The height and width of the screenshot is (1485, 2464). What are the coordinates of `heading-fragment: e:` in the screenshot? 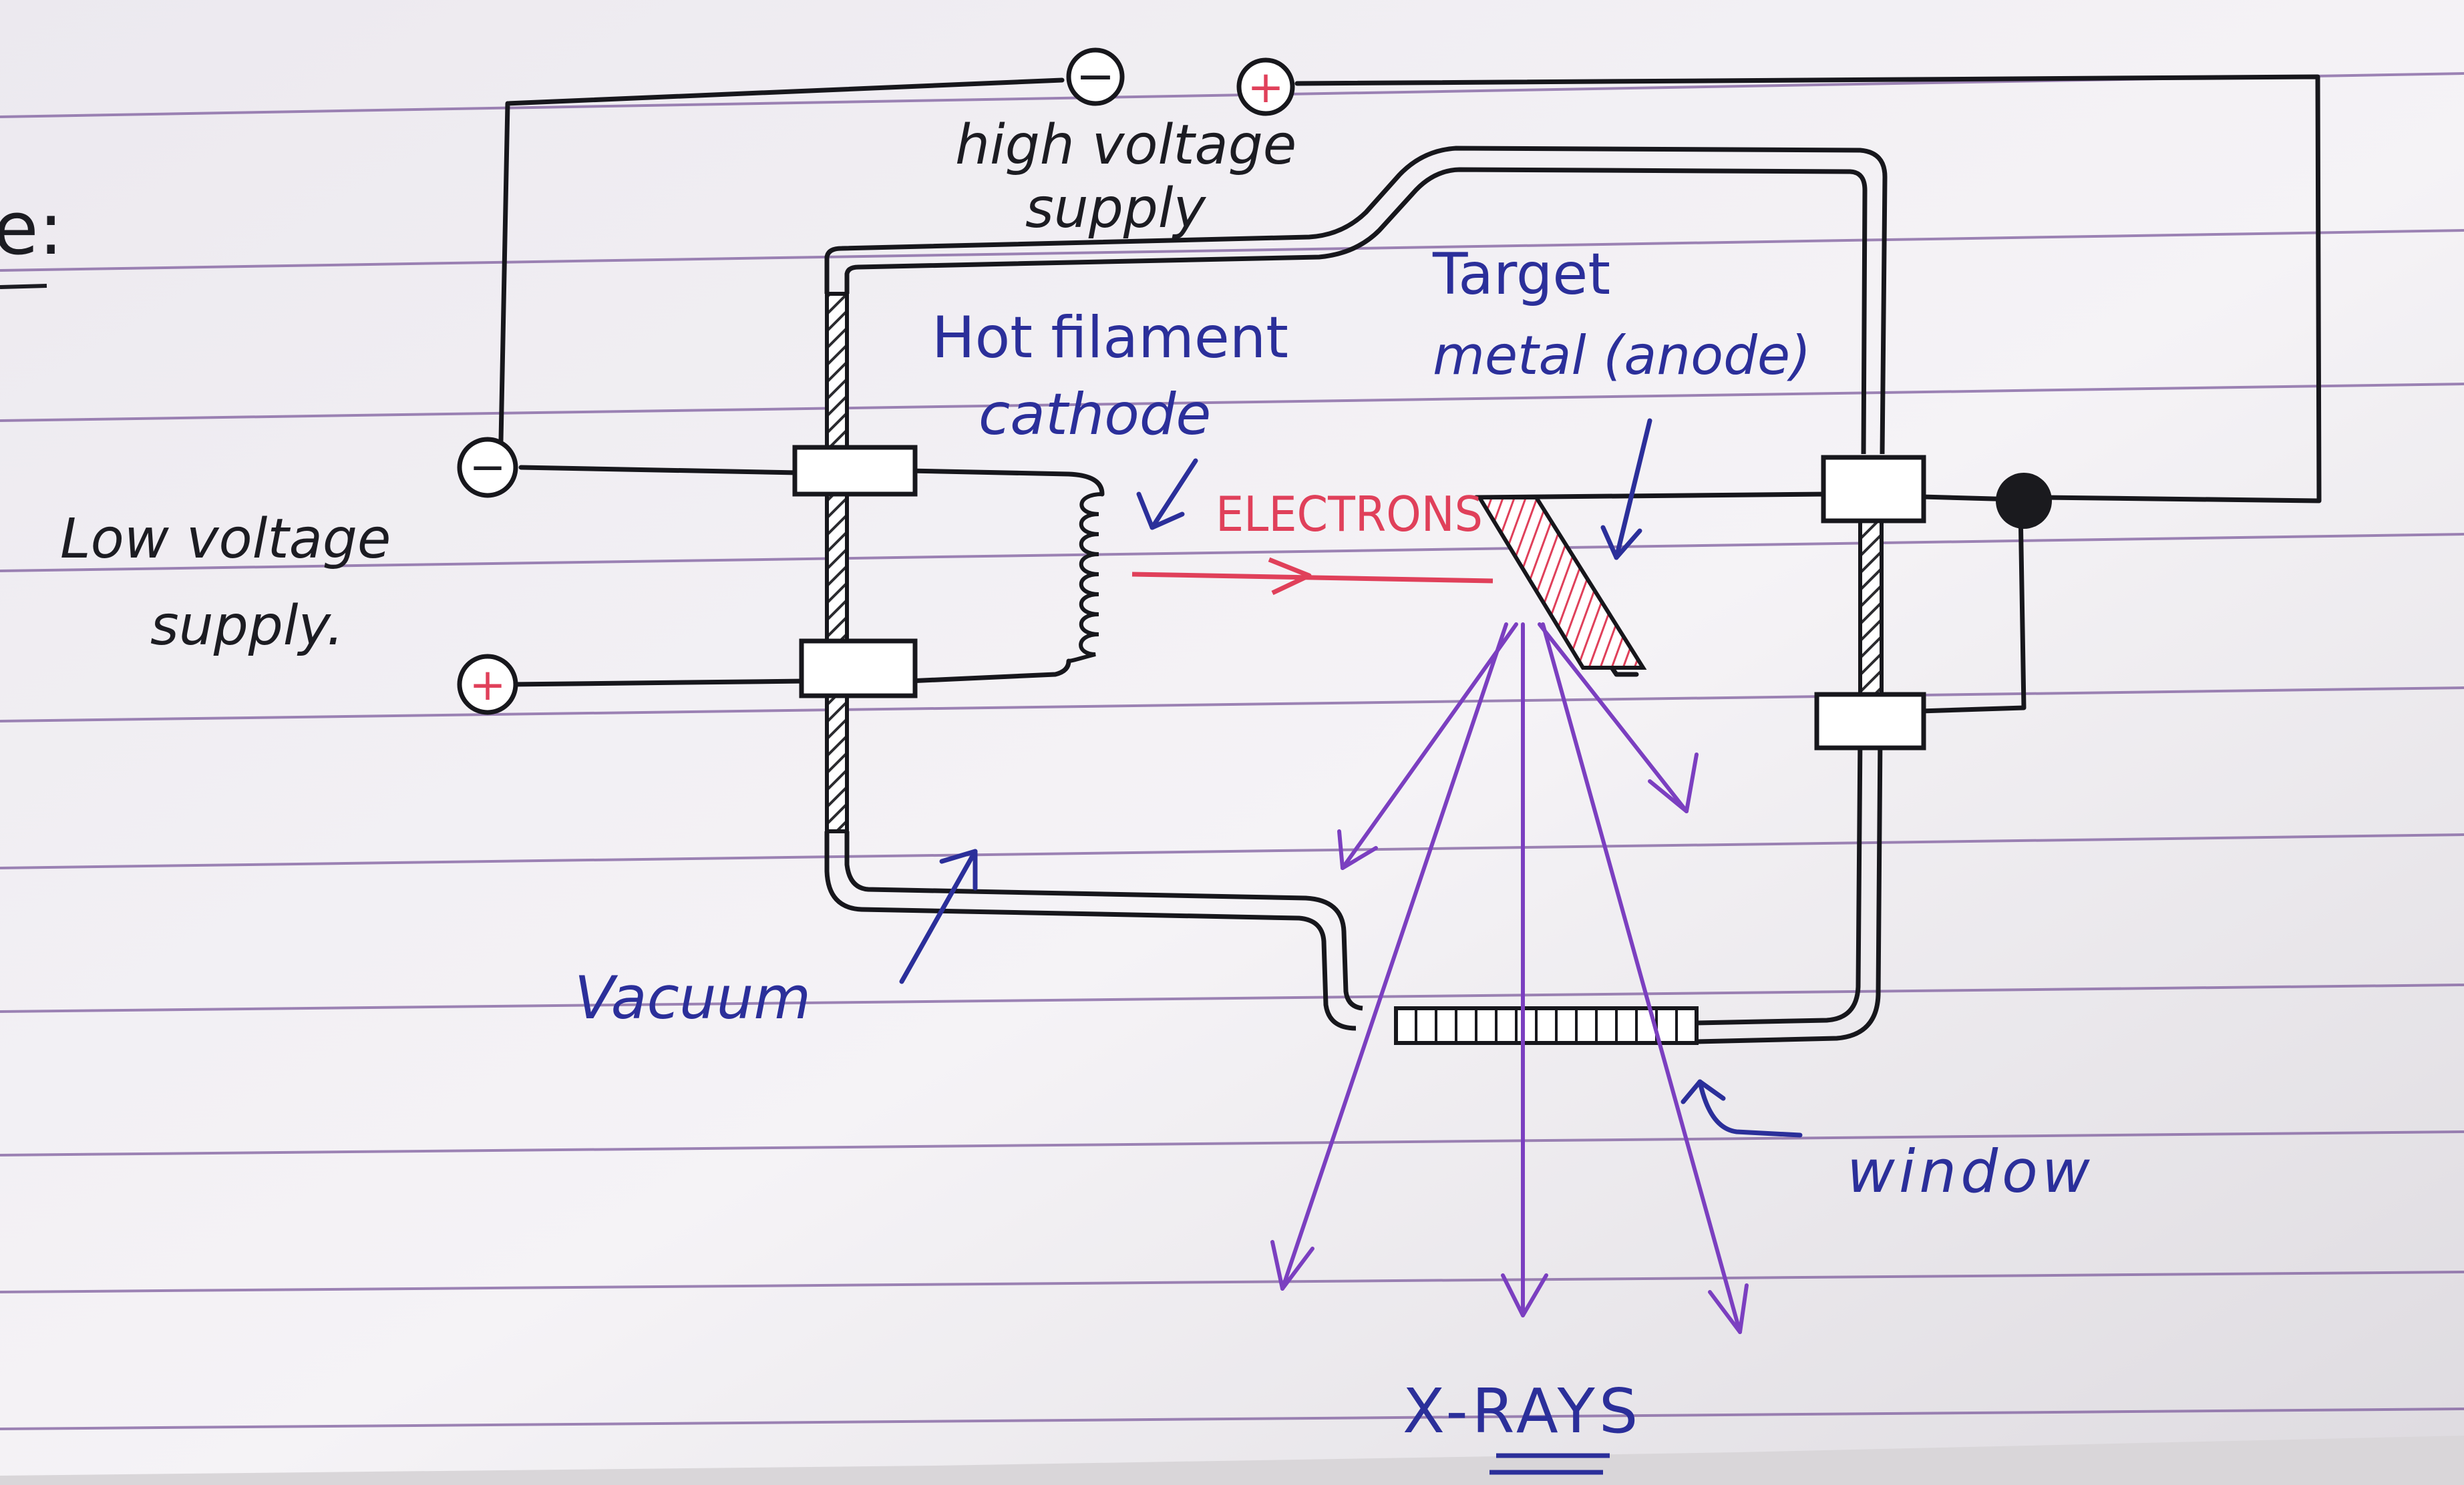 It's located at (31, 229).